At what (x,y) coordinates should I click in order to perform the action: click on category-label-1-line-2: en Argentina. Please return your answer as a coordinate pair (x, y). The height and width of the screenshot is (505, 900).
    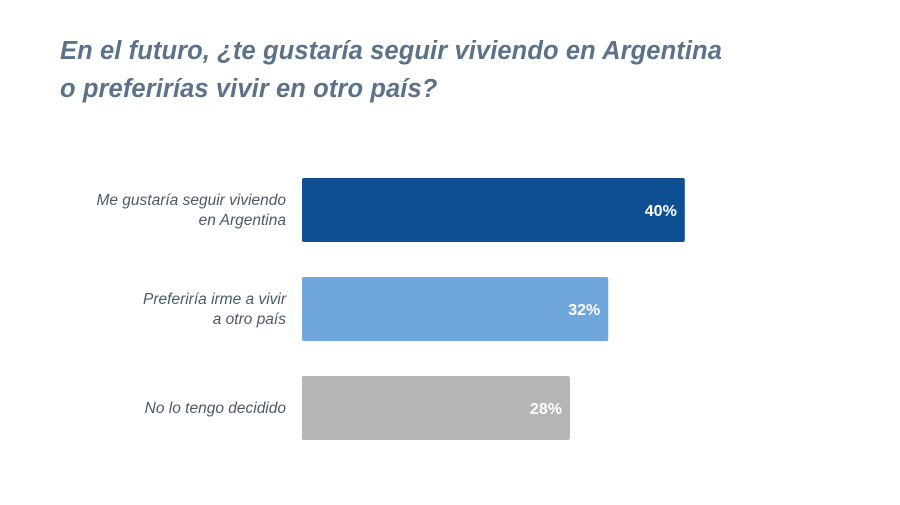
    Looking at the image, I should click on (243, 220).